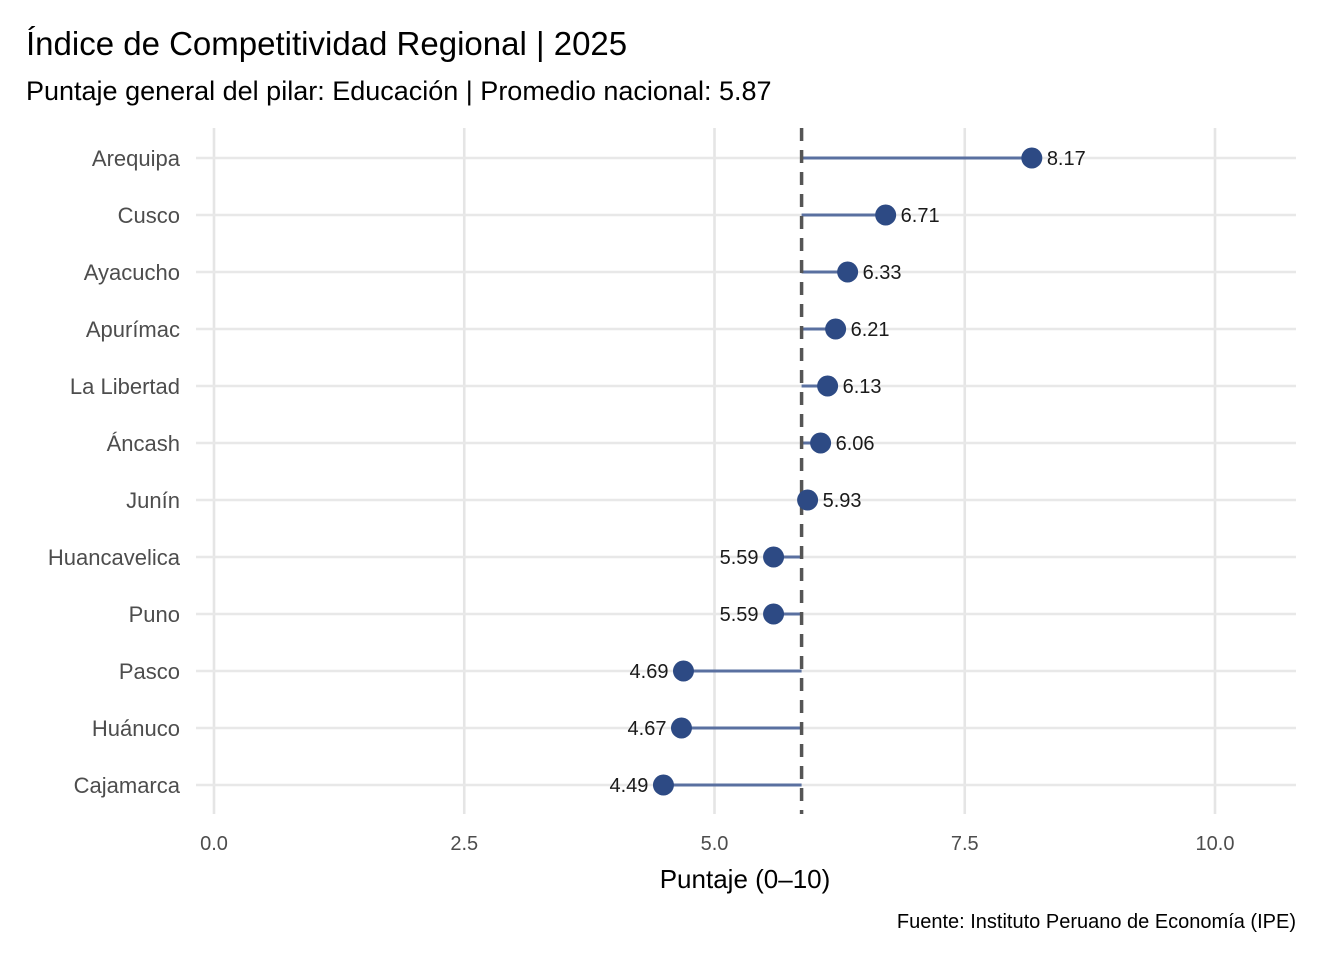 This screenshot has height=960, width=1344. Describe the element at coordinates (136, 158) in the screenshot. I see `y-tick-label: Arequipa` at that location.